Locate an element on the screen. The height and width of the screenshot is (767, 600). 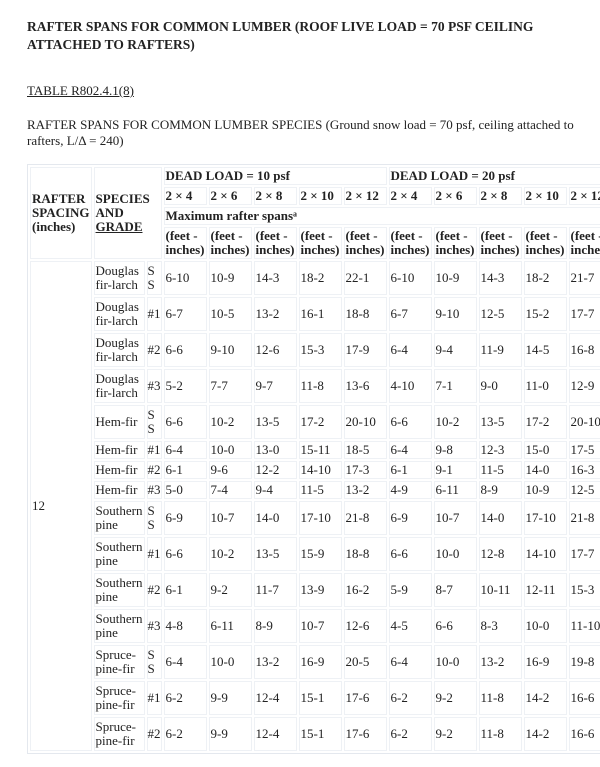
span-value-cell: 9-6 is located at coordinates (230, 470).